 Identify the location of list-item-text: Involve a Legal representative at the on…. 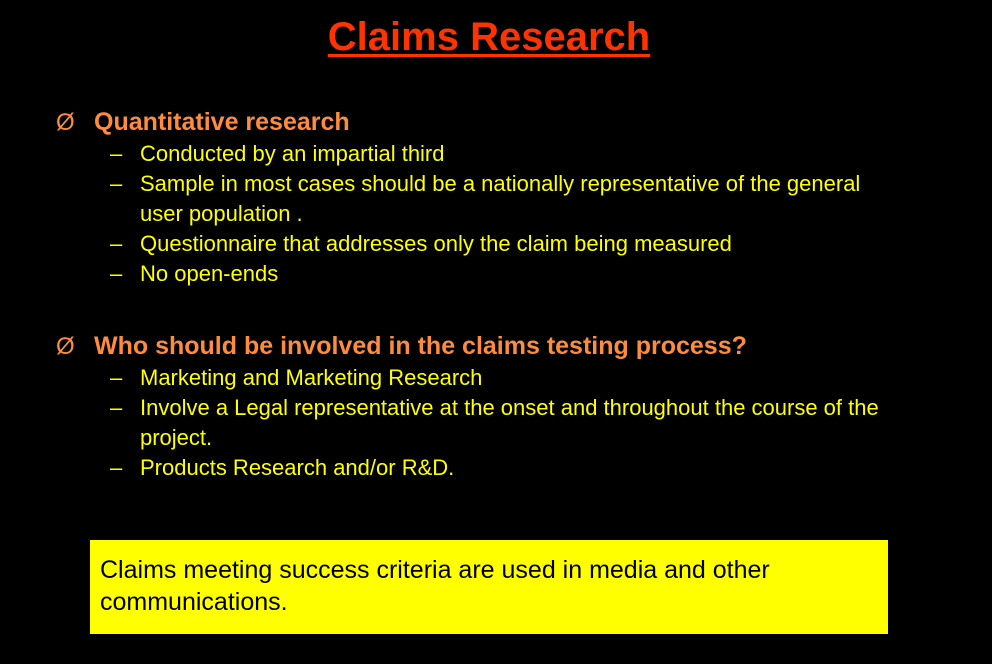
(509, 422).